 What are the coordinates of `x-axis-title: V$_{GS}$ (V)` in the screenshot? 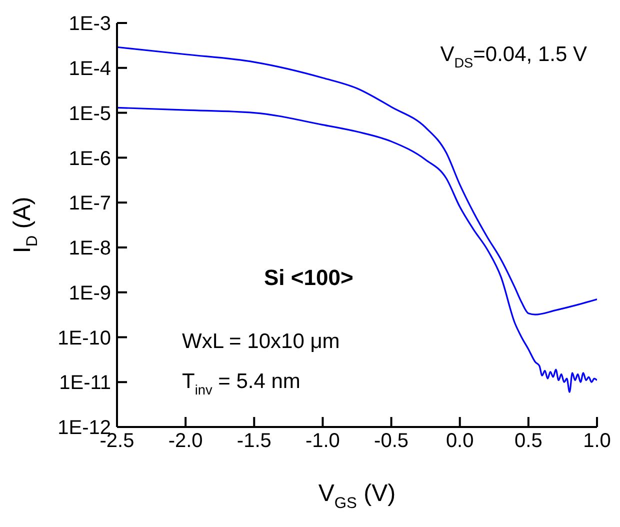 It's located at (357, 496).